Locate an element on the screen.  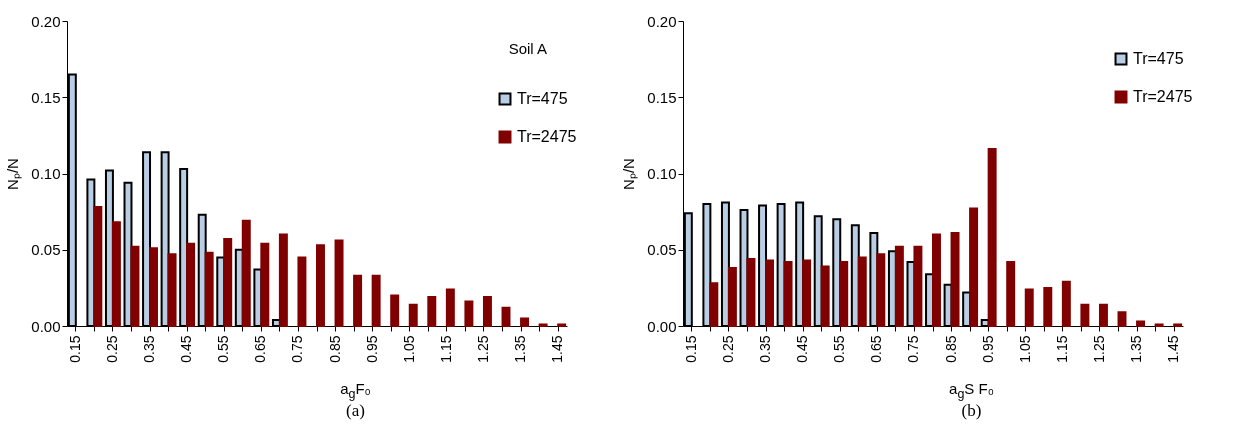
text: (a) is located at coordinates (355, 411).